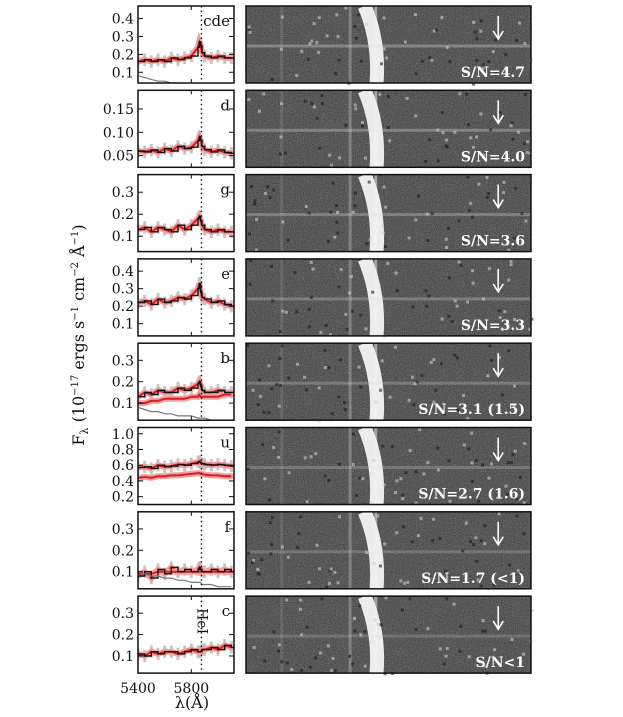 Image resolution: width=623 pixels, height=717 pixels. I want to click on panel-u: 0.20.40.60.81.0 u S/N=2.7 (1.6), so click(322, 465).